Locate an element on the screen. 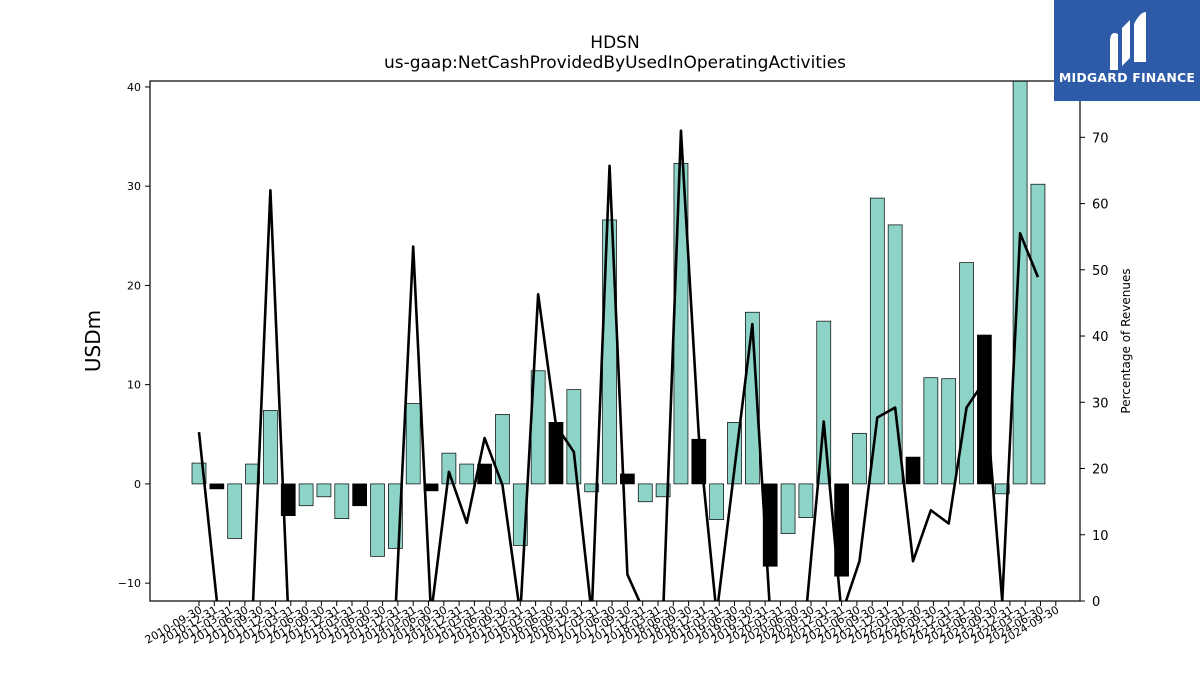 This screenshot has height=675, width=1200. y2-tick-label-40: 40 is located at coordinates (1100, 337).